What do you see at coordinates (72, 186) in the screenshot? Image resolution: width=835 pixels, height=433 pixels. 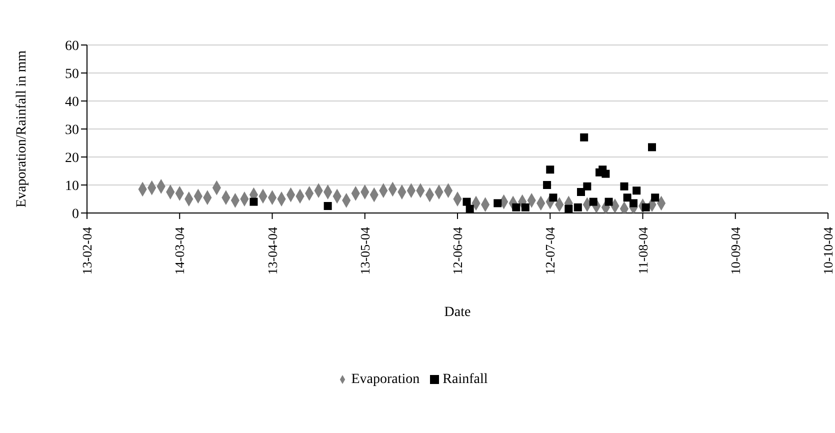 I see `y-tick-label: 10` at bounding box center [72, 186].